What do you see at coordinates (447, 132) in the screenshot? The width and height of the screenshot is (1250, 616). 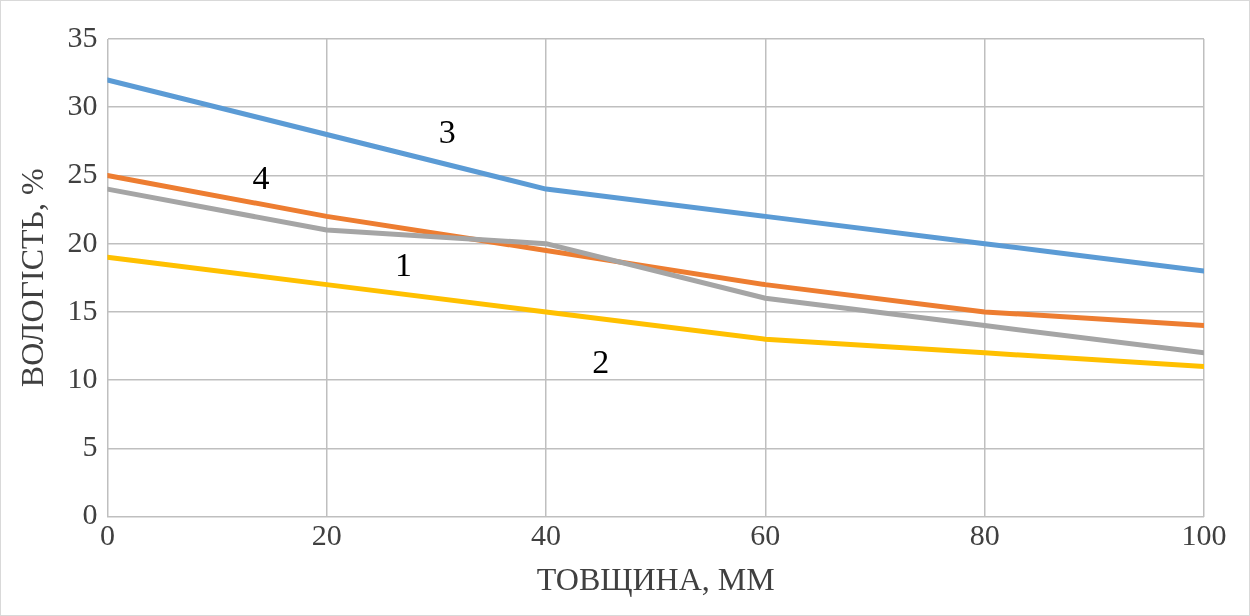 I see `series-label: 3` at bounding box center [447, 132].